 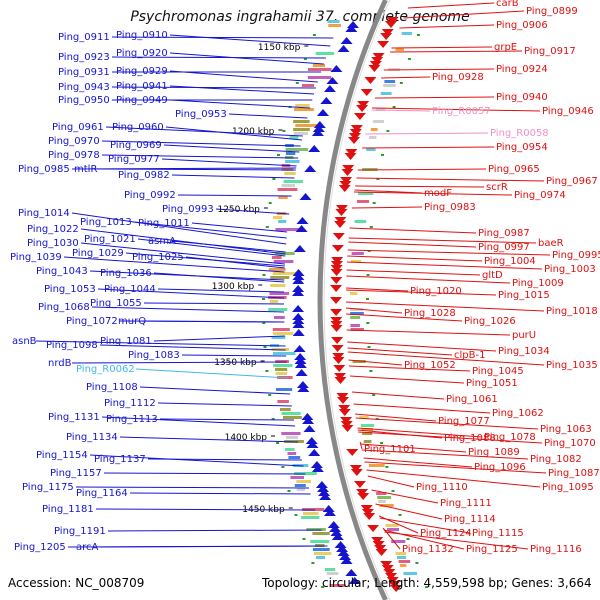 I want to click on gene-label-left: Ping_0949, so click(x=142, y=100).